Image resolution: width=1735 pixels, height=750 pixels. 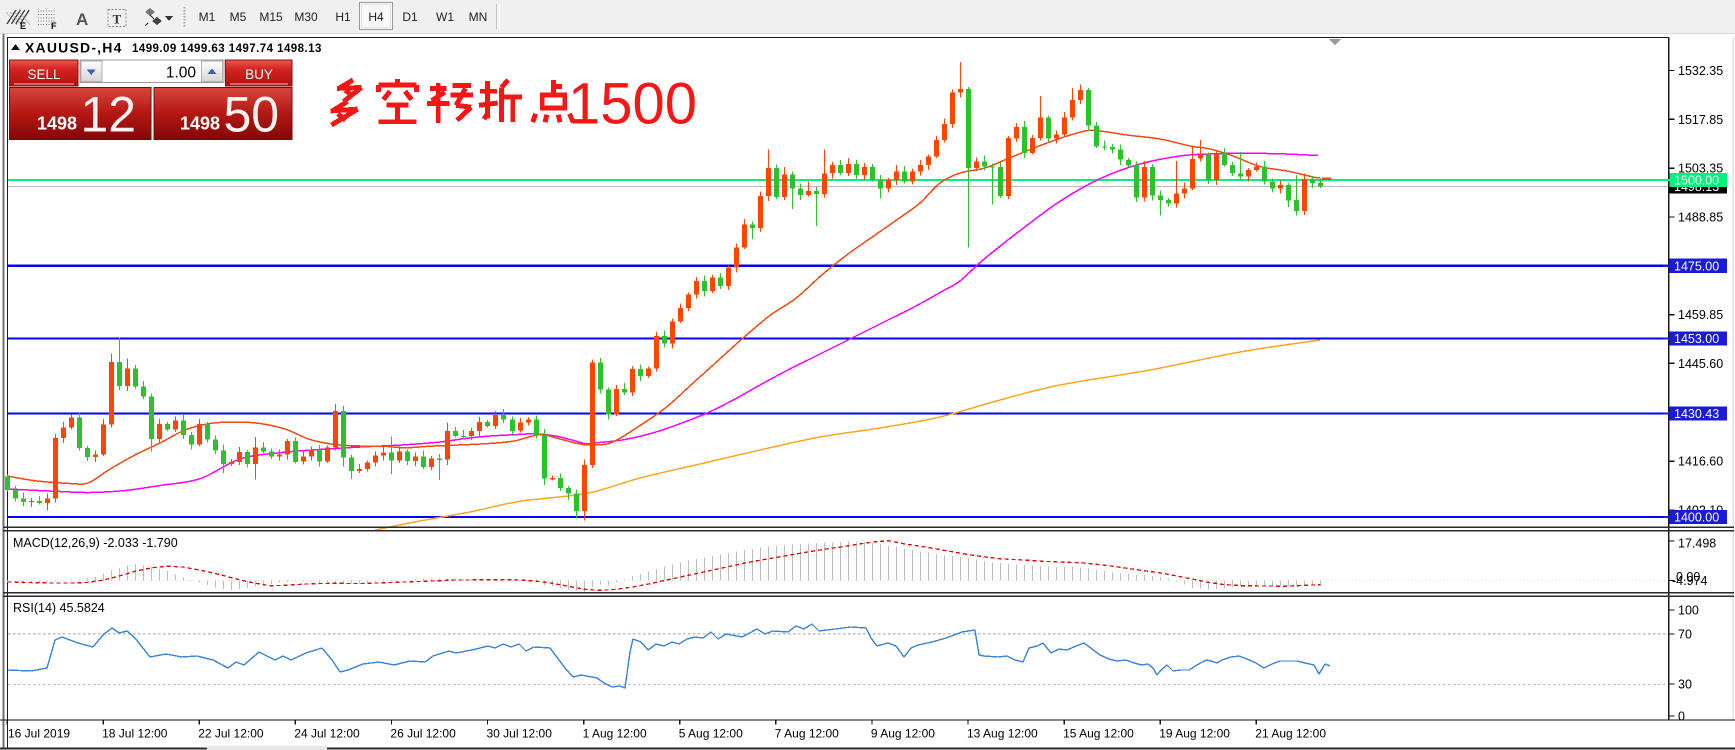 What do you see at coordinates (1700, 462) in the screenshot?
I see `svg-text: 1416.60` at bounding box center [1700, 462].